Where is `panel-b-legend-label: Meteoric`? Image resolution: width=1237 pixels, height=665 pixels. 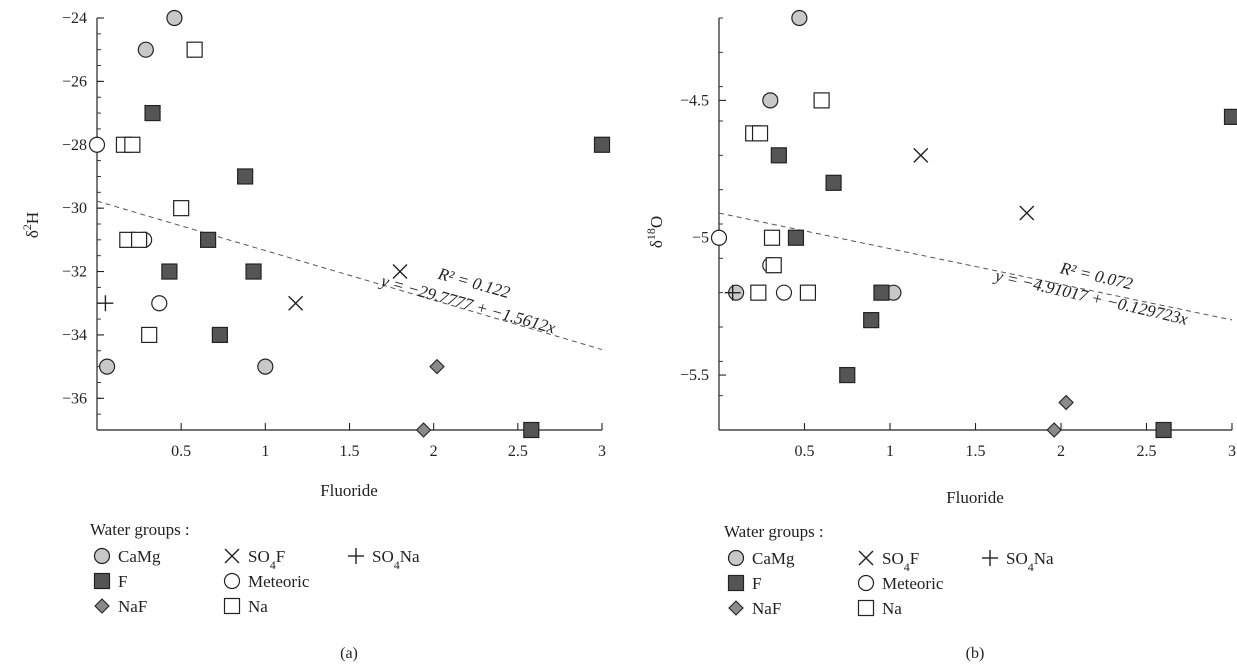 panel-b-legend-label: Meteoric is located at coordinates (913, 583).